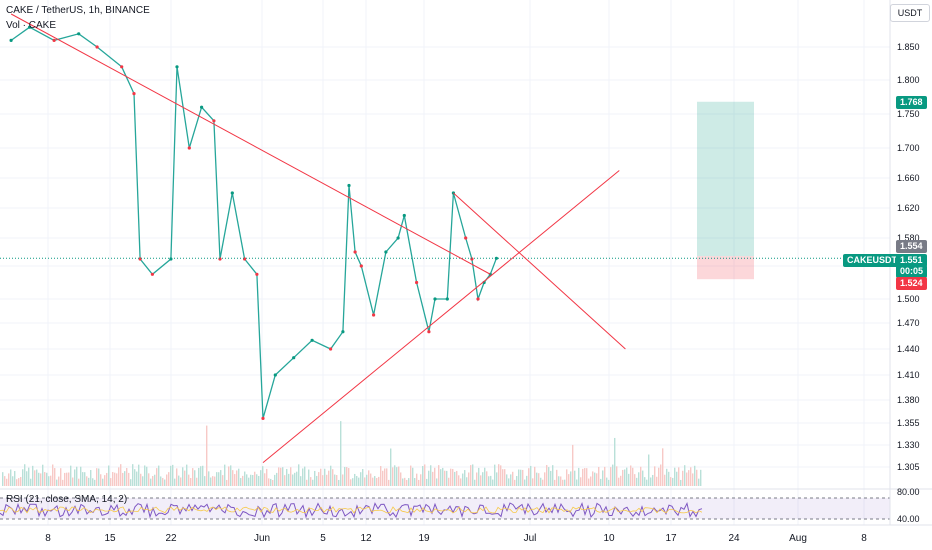 The height and width of the screenshot is (550, 932). I want to click on rsi-ma-line, so click(351, 510).